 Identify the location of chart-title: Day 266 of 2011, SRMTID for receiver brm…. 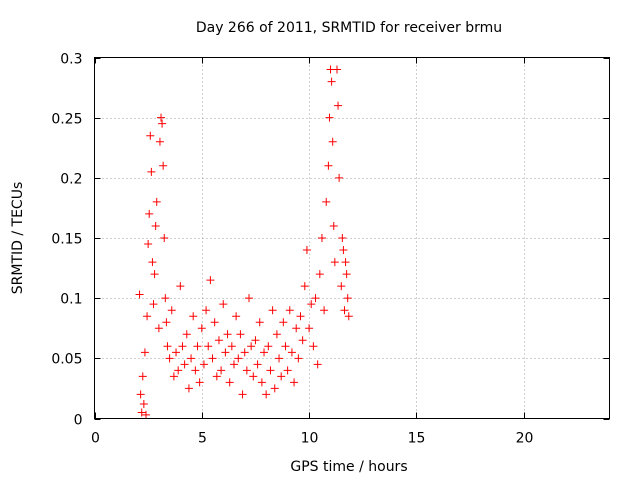
(349, 28).